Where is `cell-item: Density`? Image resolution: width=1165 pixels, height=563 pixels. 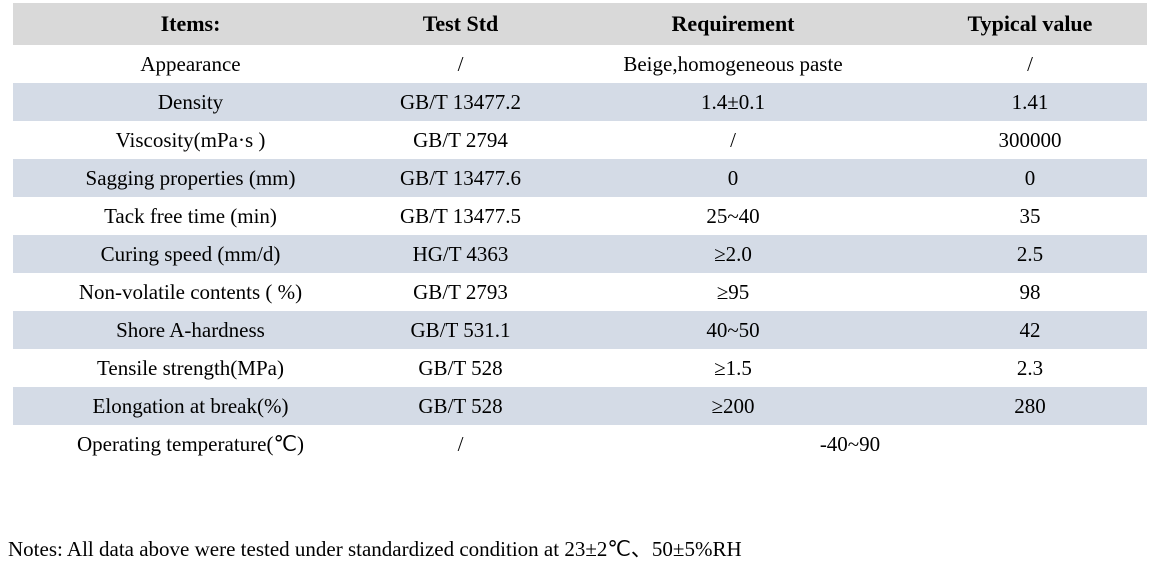
cell-item: Density is located at coordinates (190, 101).